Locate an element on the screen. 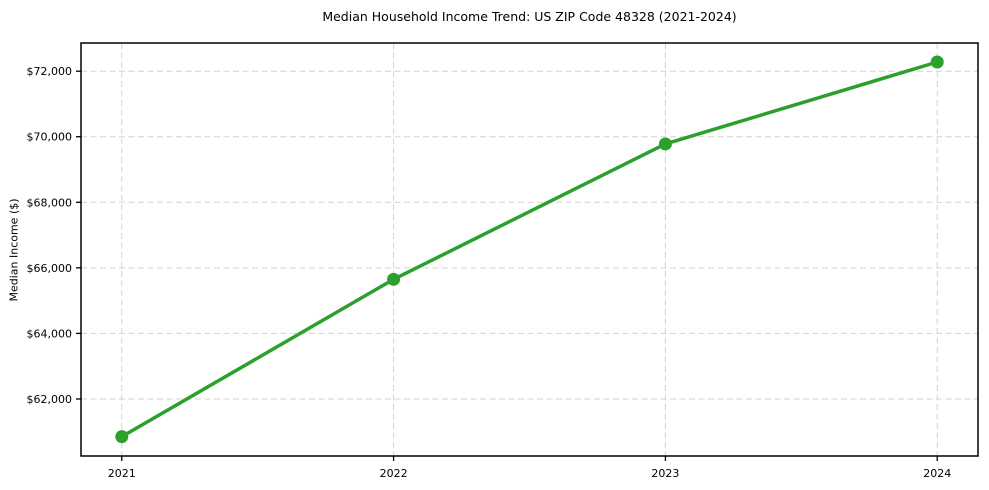 This screenshot has height=490, width=989. x-tick-label: 2024 is located at coordinates (937, 473).